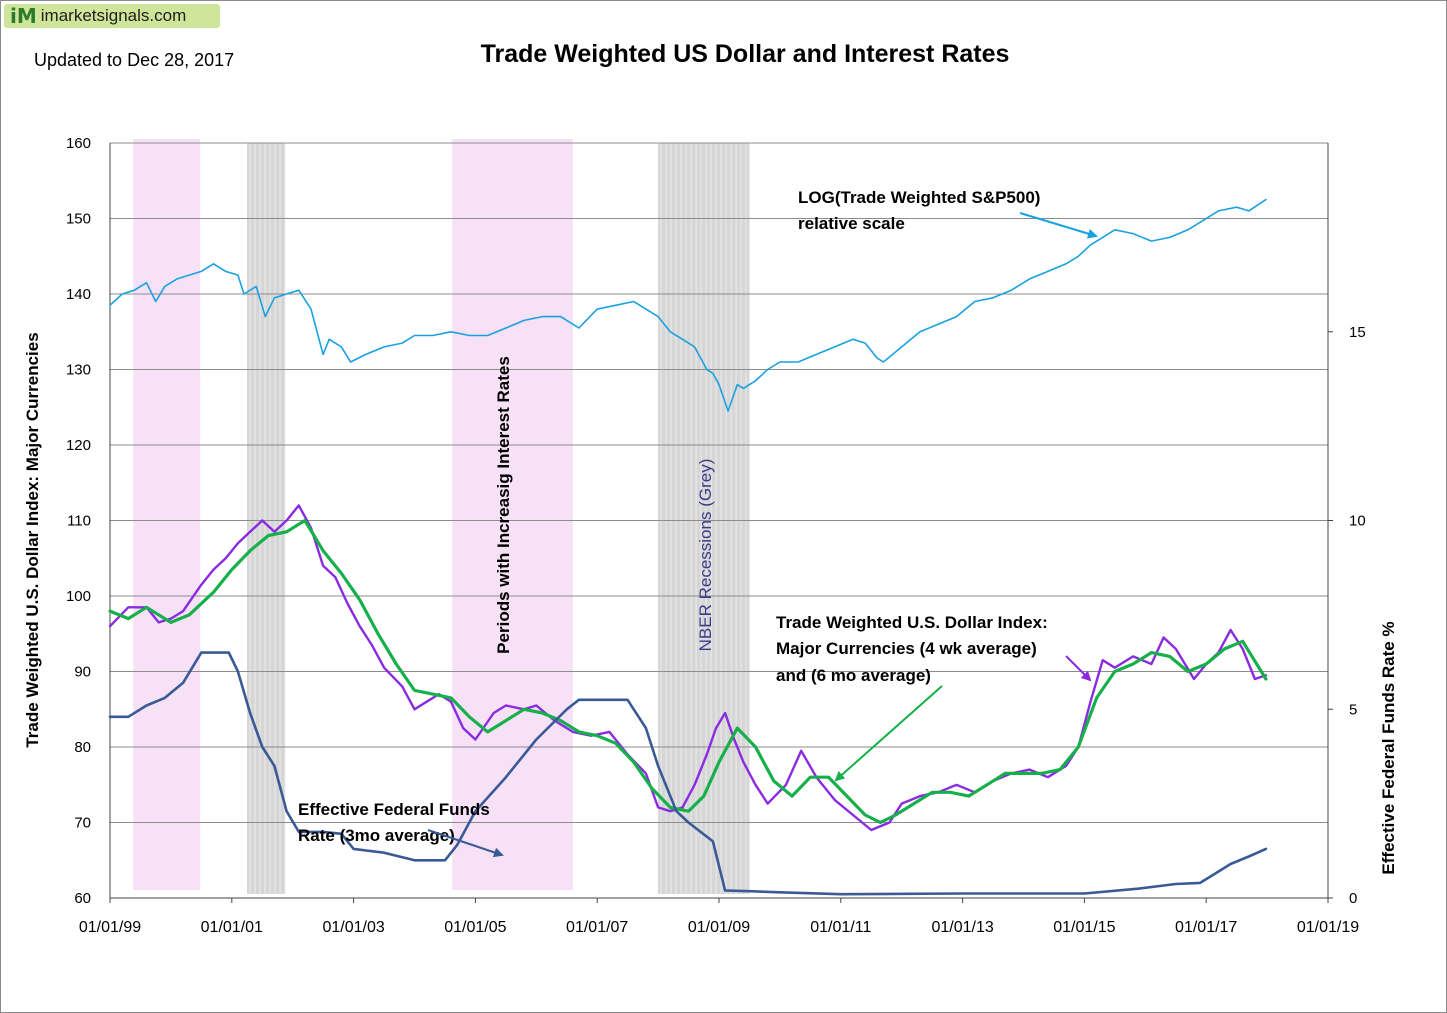  Describe the element at coordinates (475, 927) in the screenshot. I see `x-tick-label-3: 01/01/05` at that location.